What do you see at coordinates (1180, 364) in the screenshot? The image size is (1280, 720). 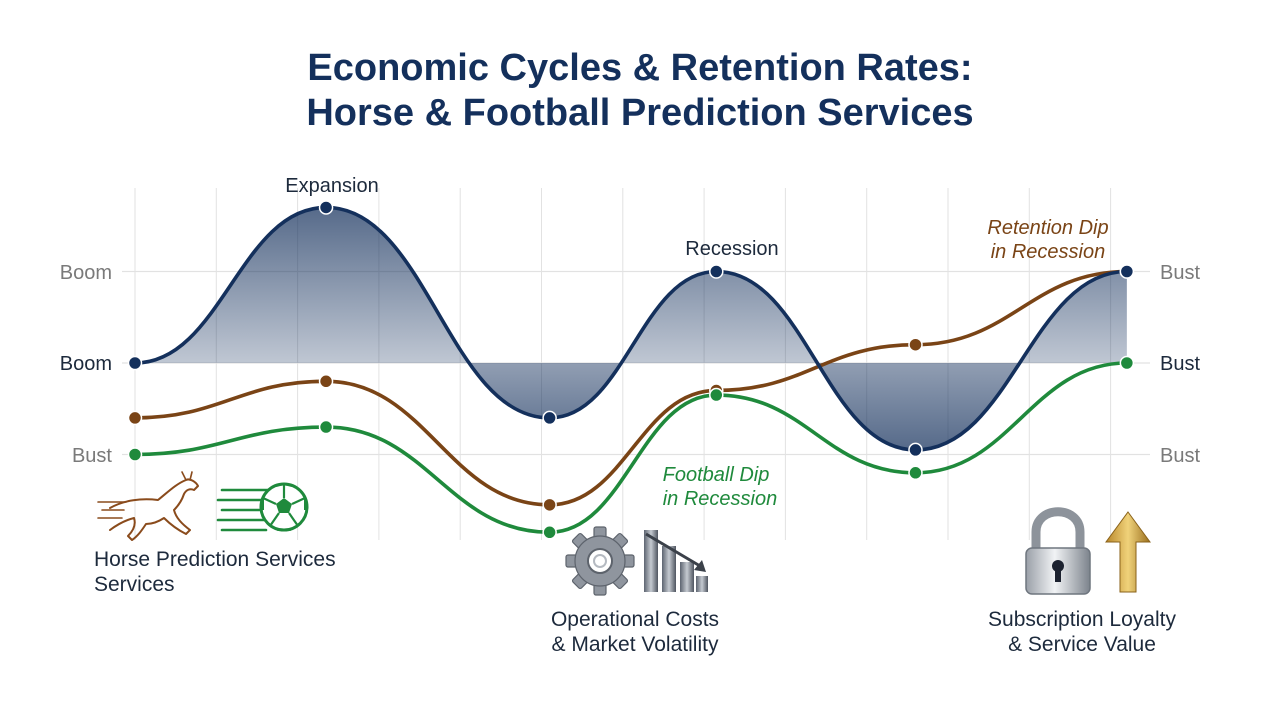 I see `y-label-right-2: Bust` at bounding box center [1180, 364].